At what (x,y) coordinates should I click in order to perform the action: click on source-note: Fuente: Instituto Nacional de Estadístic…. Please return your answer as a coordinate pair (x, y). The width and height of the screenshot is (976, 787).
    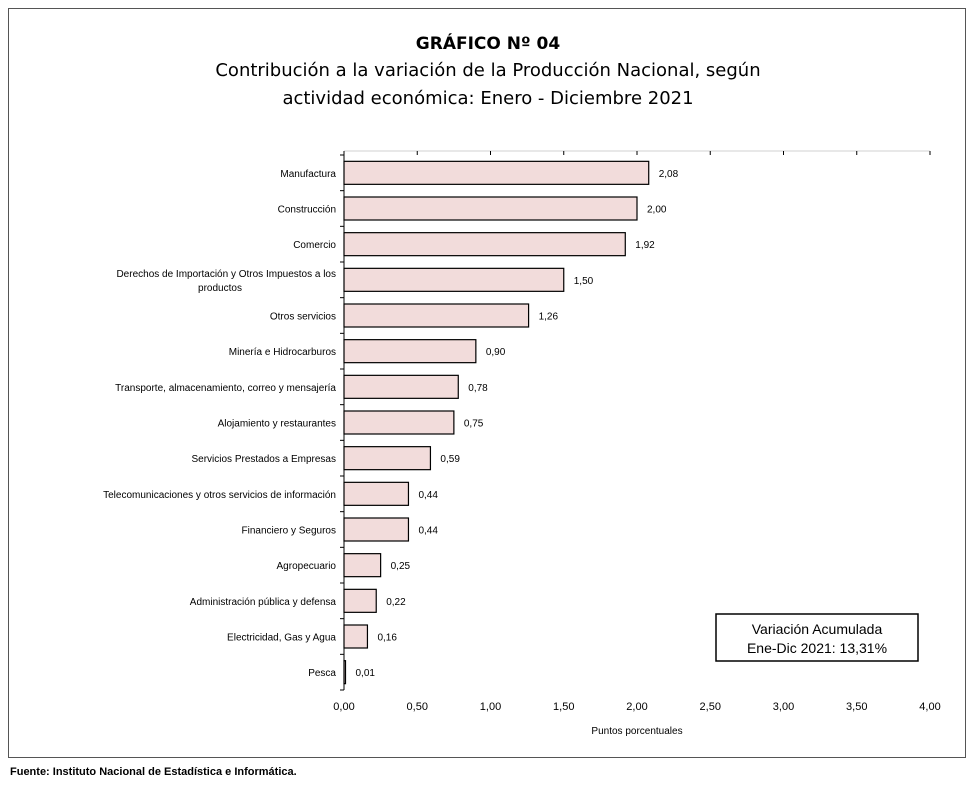
    Looking at the image, I should click on (153, 772).